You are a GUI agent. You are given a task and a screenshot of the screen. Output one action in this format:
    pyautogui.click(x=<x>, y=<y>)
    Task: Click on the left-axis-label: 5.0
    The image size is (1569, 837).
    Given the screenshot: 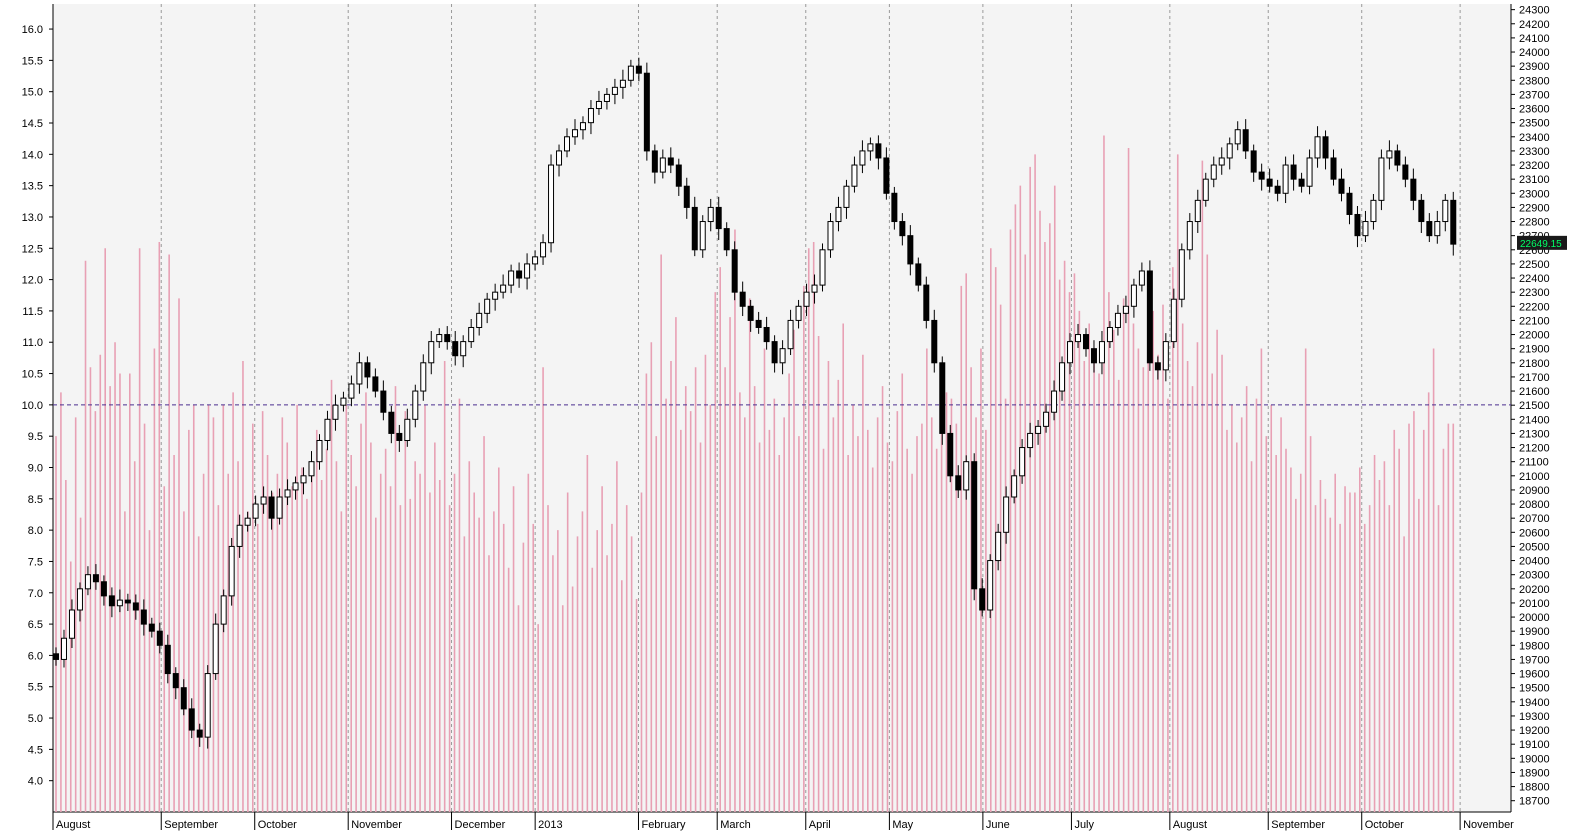 What is the action you would take?
    pyautogui.click(x=35, y=719)
    